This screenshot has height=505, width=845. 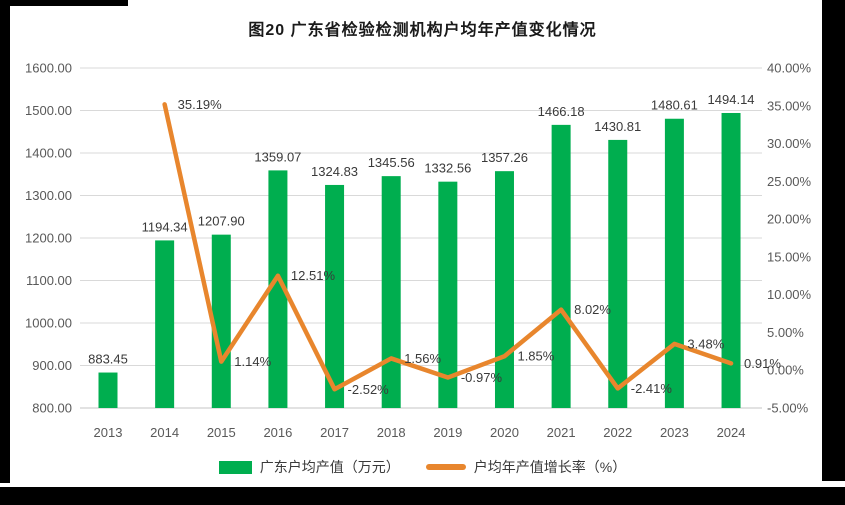 I want to click on line-value-label: 3.48%, so click(x=705, y=343).